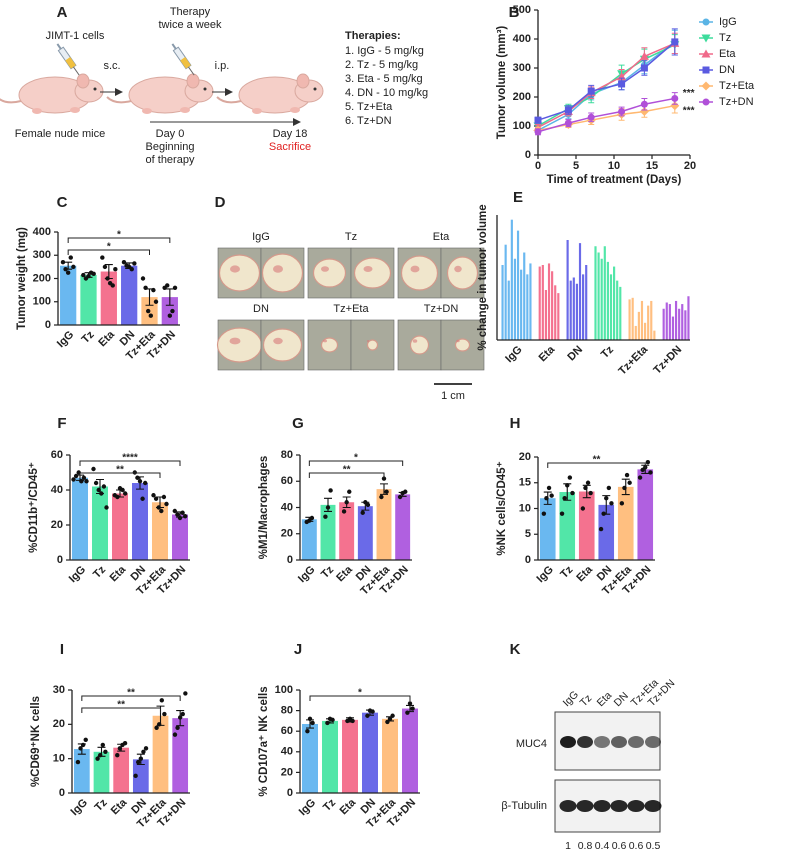  I want to click on photo-label: Eta, so click(441, 237).